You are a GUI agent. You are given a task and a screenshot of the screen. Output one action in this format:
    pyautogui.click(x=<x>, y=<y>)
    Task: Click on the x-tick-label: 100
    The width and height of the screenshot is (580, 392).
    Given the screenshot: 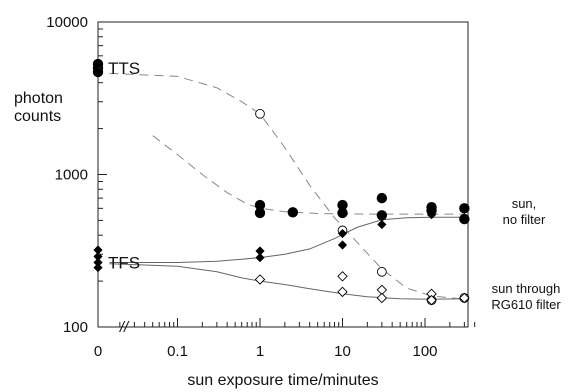 What is the action you would take?
    pyautogui.click(x=424, y=351)
    